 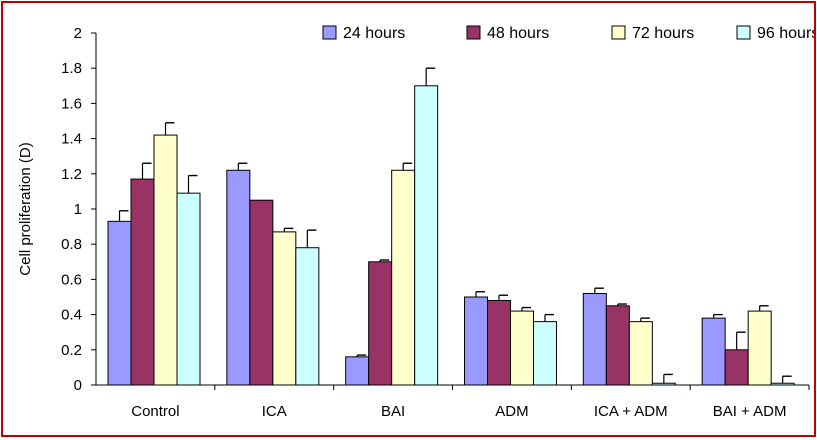 What do you see at coordinates (785, 33) in the screenshot?
I see `legend-label-3: 96 hours` at bounding box center [785, 33].